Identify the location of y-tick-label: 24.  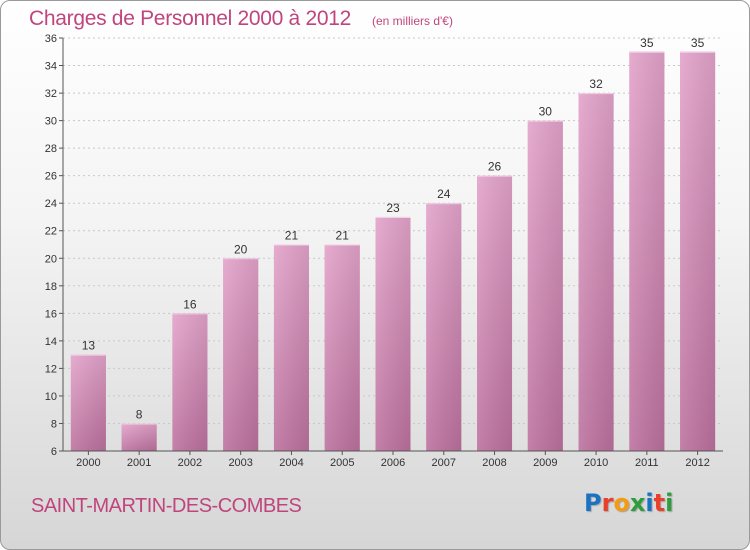
(51, 204).